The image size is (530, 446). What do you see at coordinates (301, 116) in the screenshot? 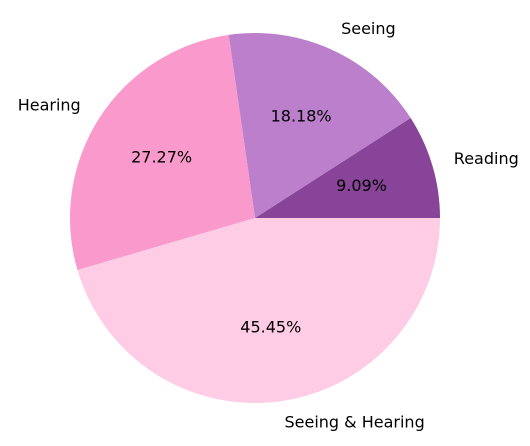
I see `slice-percent-seeing: 18.18%` at bounding box center [301, 116].